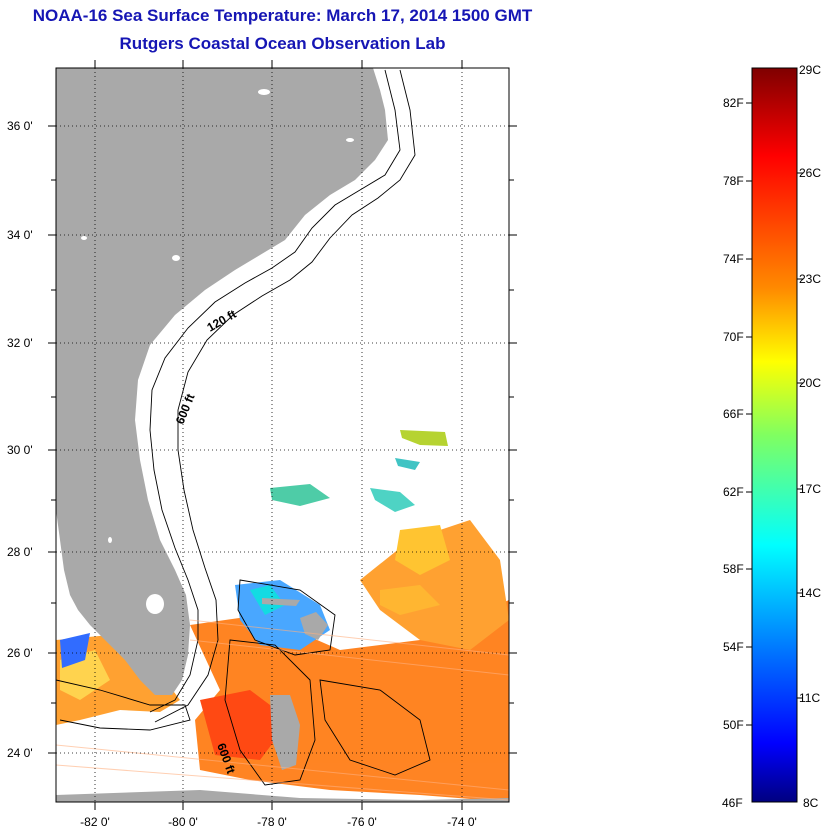 Image resolution: width=825 pixels, height=832 pixels. Describe the element at coordinates (20, 343) in the screenshot. I see `lat-label: 32 0'` at that location.